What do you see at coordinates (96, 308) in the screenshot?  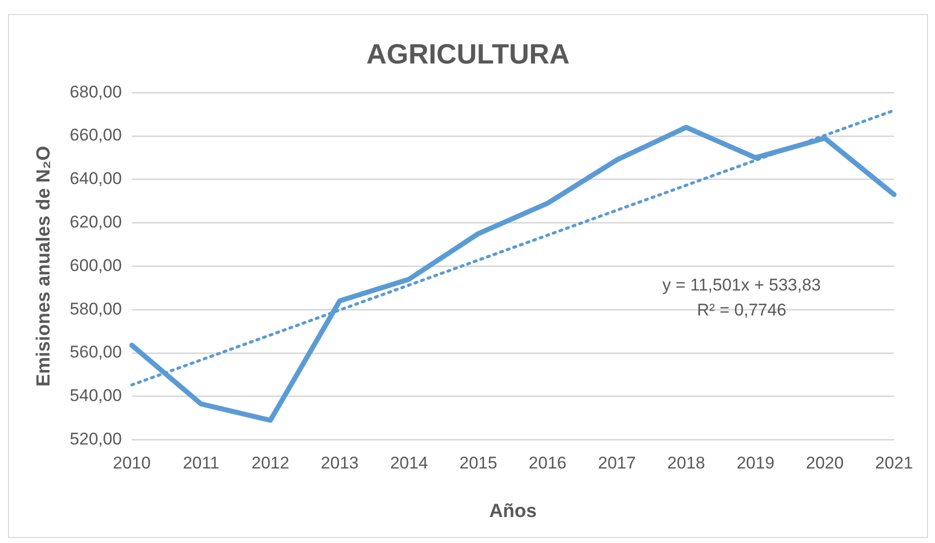 I see `y-tick-label: 580,00` at bounding box center [96, 308].